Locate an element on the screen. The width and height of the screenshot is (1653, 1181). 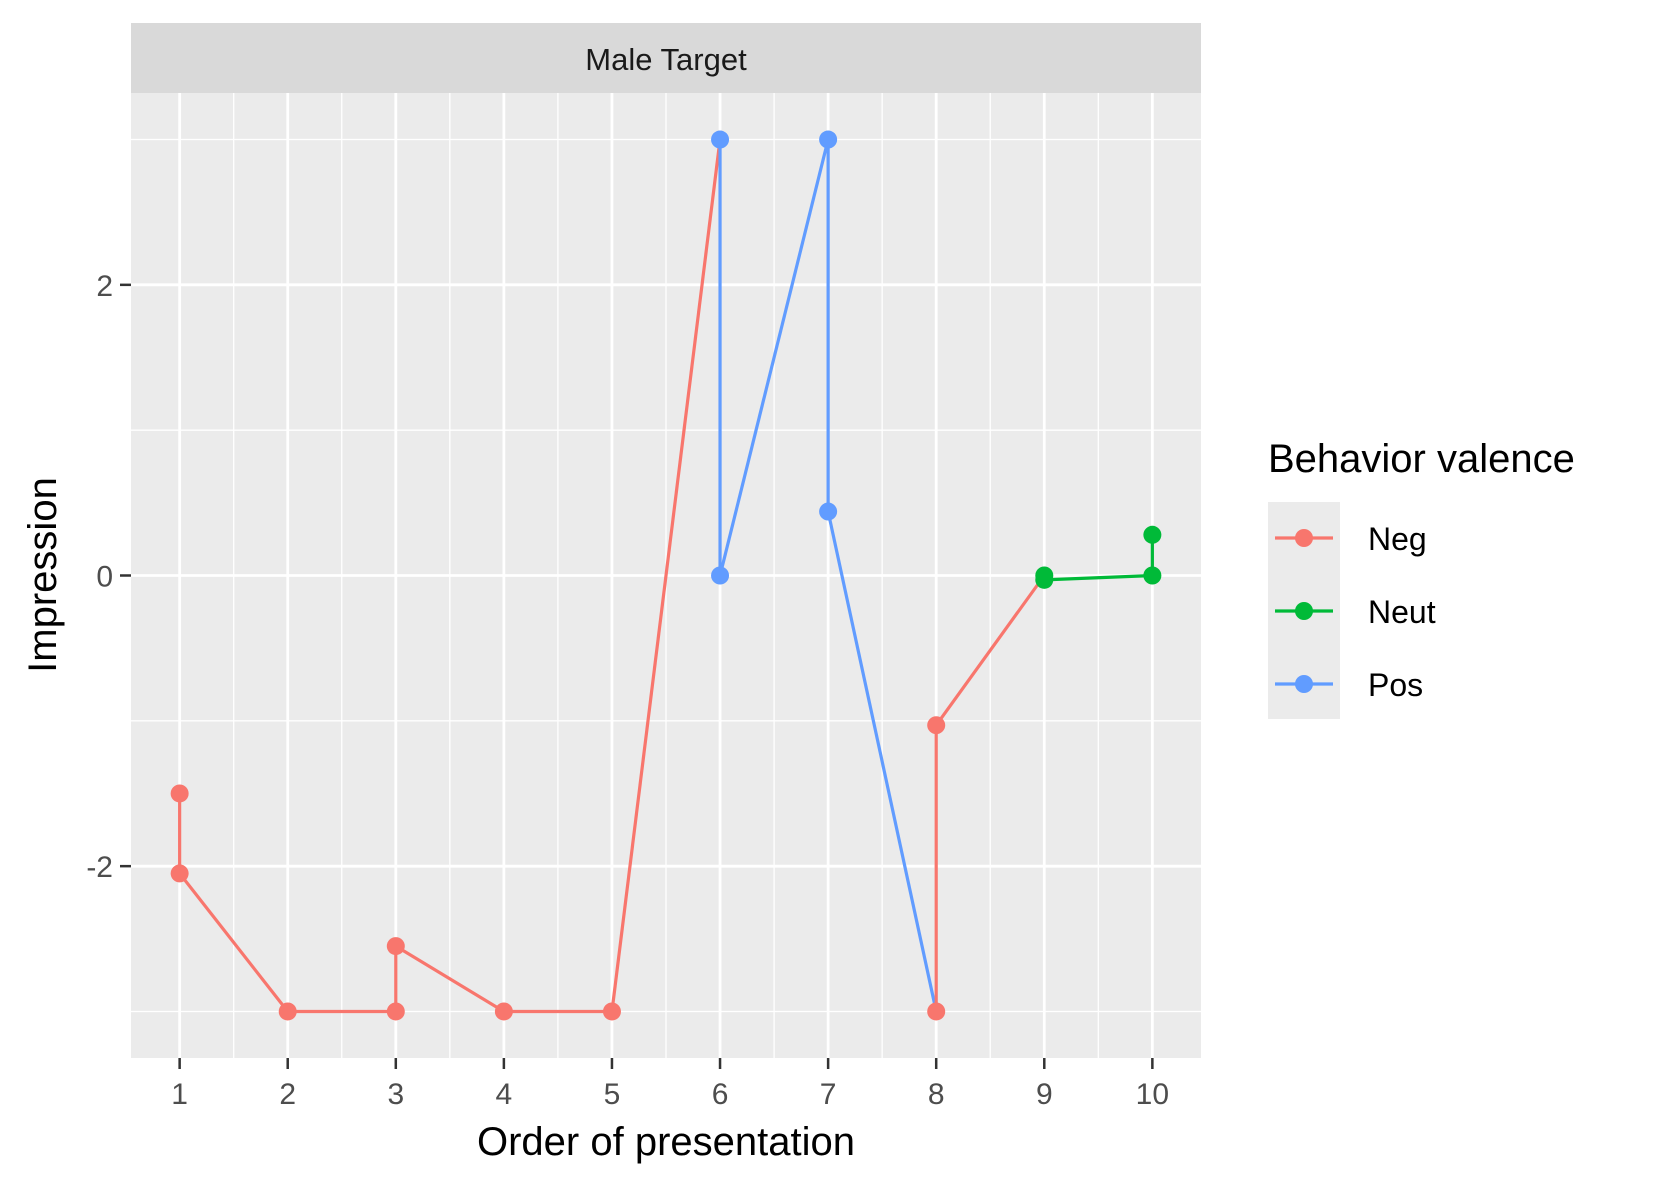
legend-label-neg: Neg is located at coordinates (1397, 539).